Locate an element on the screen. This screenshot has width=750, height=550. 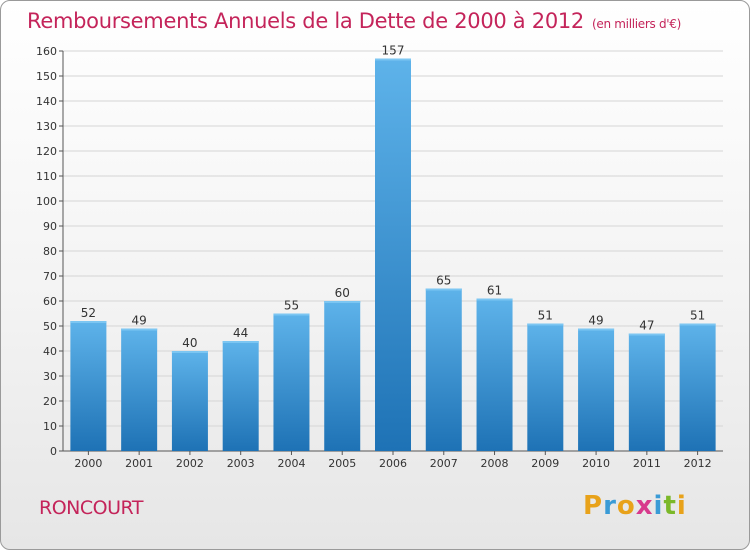
y-tick-label: 160 is located at coordinates (46, 51).